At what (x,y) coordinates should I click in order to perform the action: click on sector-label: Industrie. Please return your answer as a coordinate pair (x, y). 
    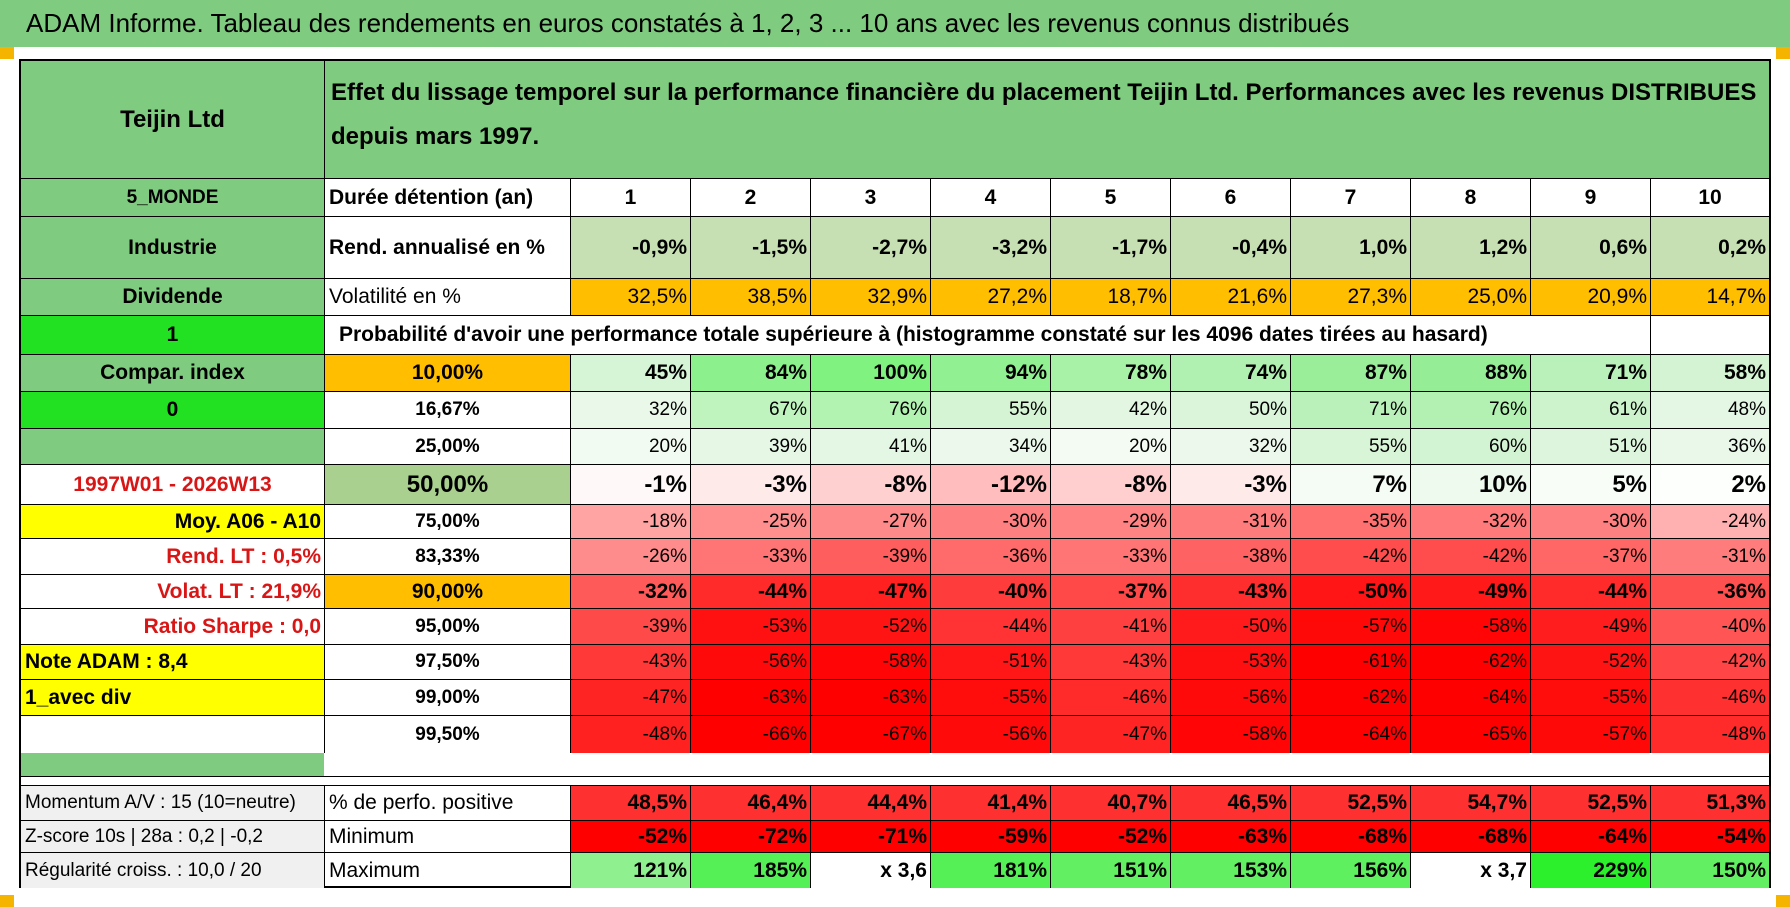
    Looking at the image, I should click on (172, 247).